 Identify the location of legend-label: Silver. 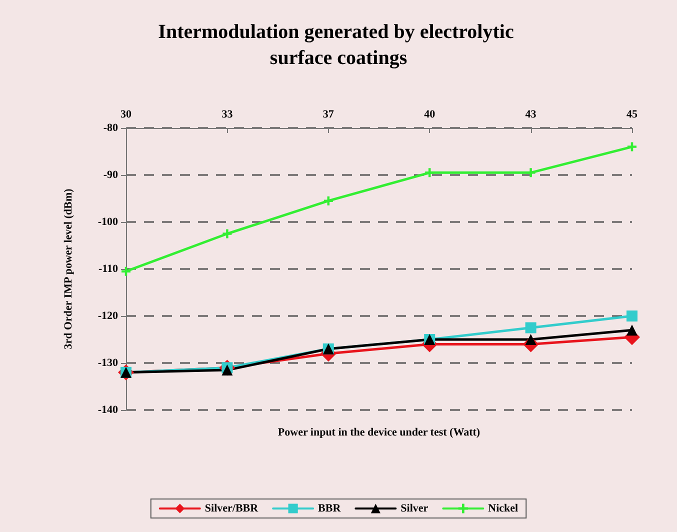
(414, 508).